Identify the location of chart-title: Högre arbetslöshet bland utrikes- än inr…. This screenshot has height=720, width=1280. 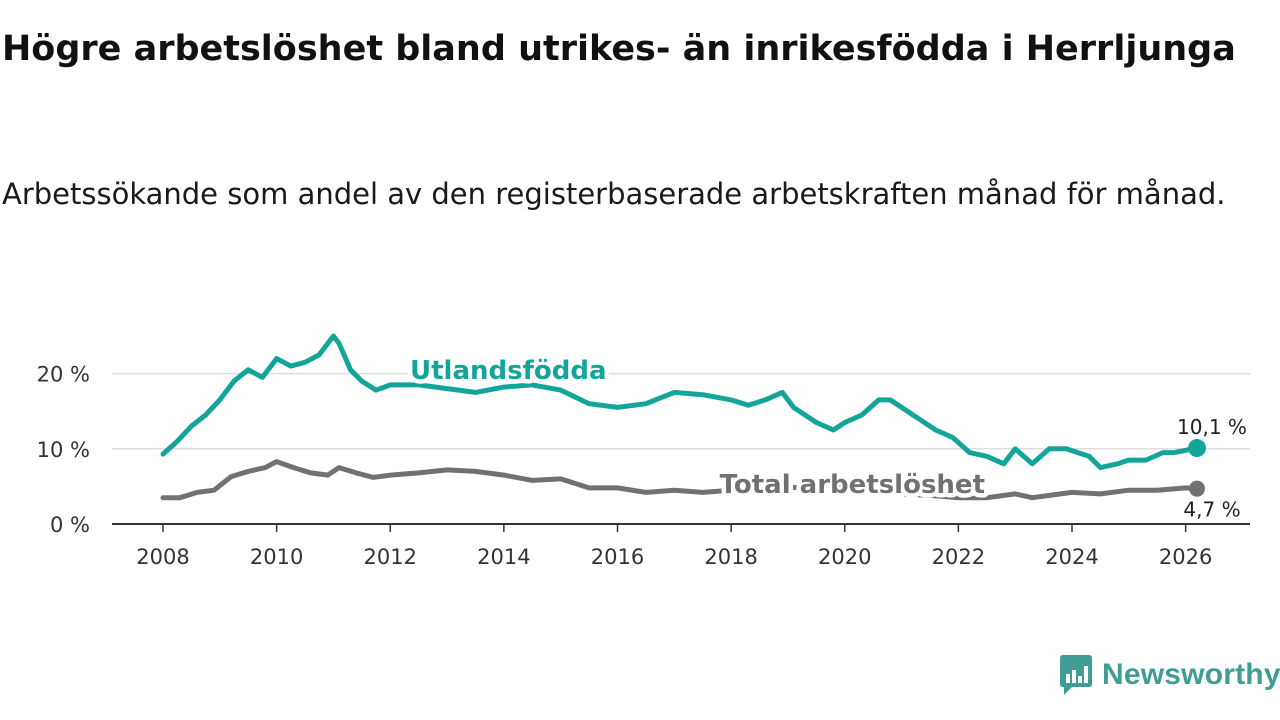
(619, 49).